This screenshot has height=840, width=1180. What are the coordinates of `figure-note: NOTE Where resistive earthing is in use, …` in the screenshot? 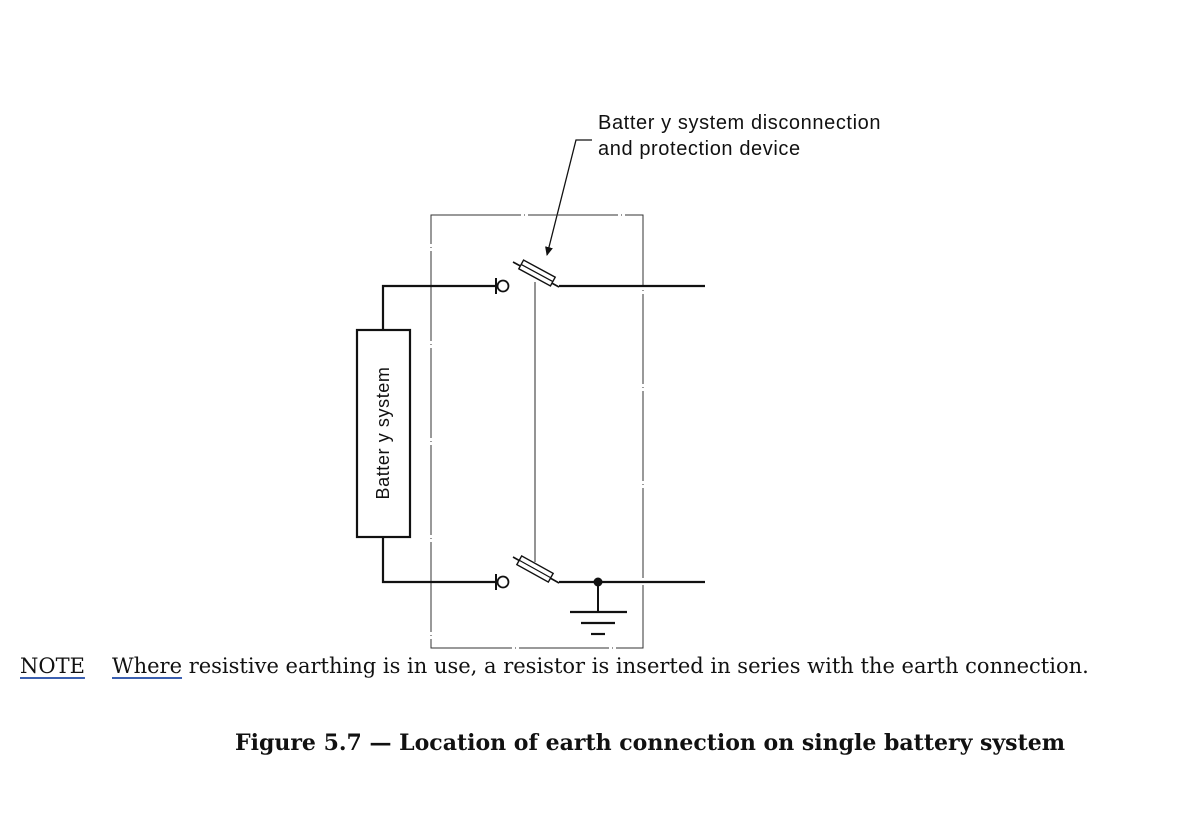 It's located at (595, 666).